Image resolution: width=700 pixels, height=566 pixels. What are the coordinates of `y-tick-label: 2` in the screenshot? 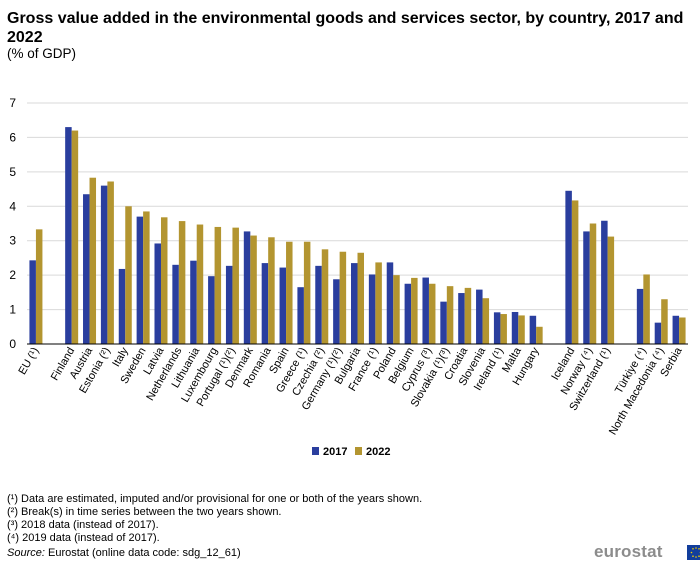 It's located at (12, 275).